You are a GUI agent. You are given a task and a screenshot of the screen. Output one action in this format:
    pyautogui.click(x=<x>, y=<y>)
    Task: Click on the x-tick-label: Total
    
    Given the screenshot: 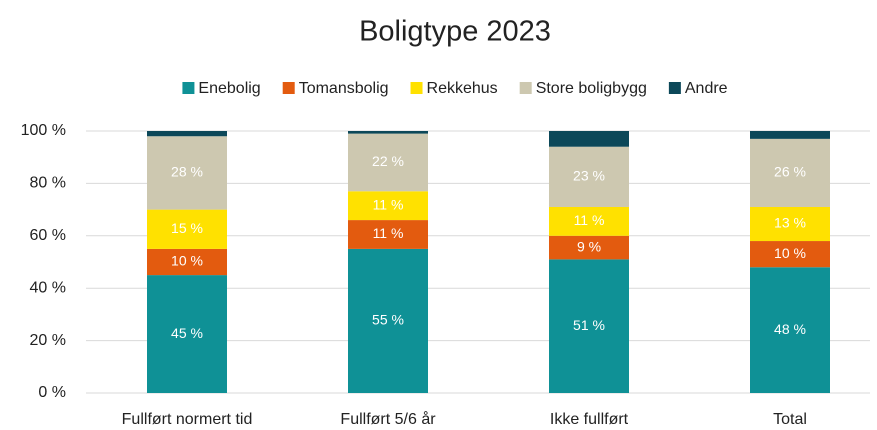 What is the action you would take?
    pyautogui.click(x=790, y=419)
    